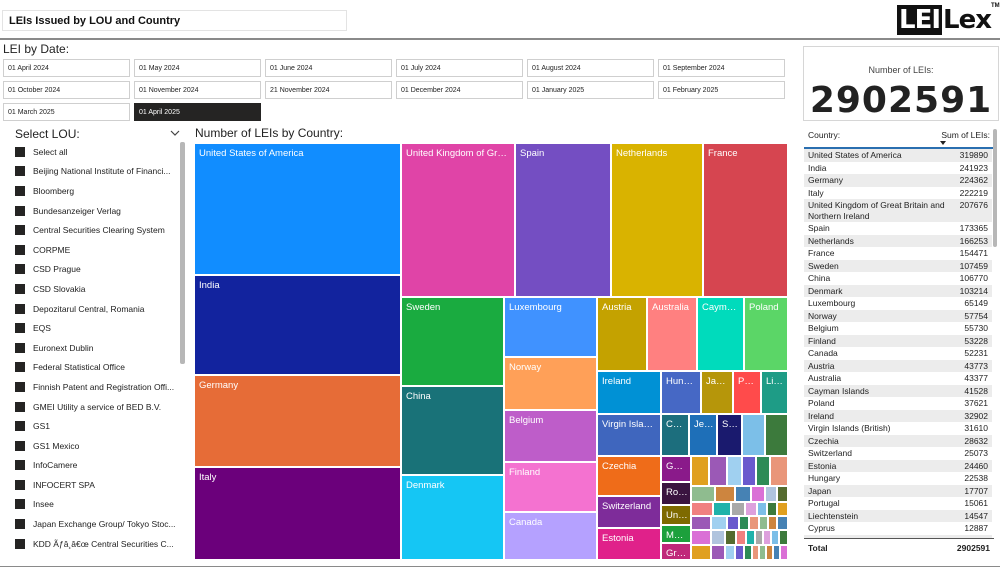 This screenshot has width=1000, height=579. Describe the element at coordinates (459, 68) in the screenshot. I see `date-option: 01 July 2024` at that location.